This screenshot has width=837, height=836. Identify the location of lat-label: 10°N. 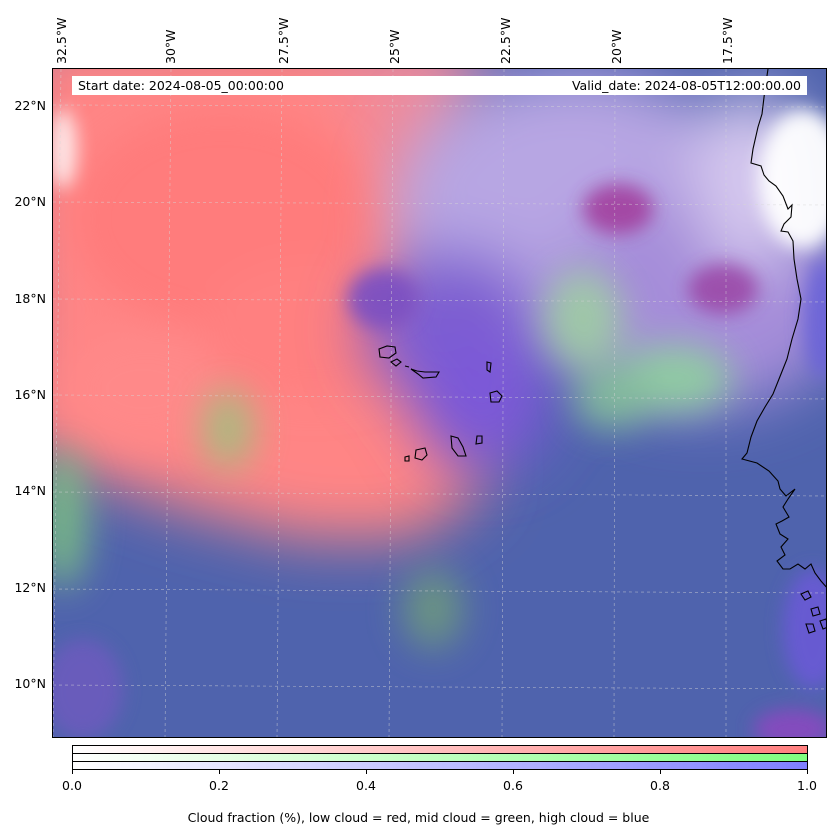
(30, 683).